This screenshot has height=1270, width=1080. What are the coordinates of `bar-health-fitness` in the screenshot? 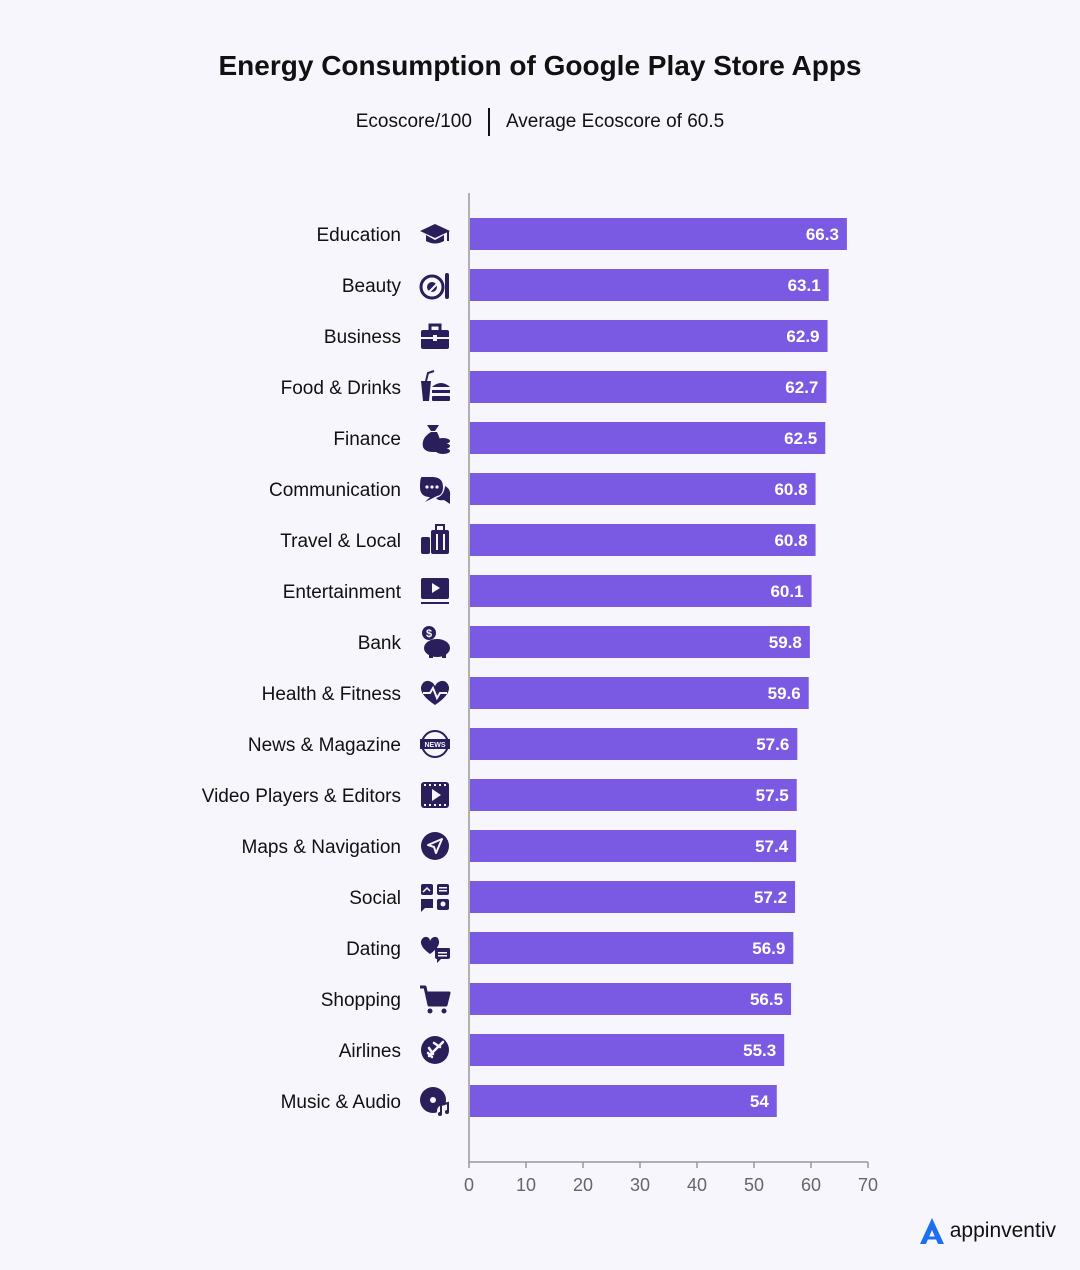 It's located at (639, 693).